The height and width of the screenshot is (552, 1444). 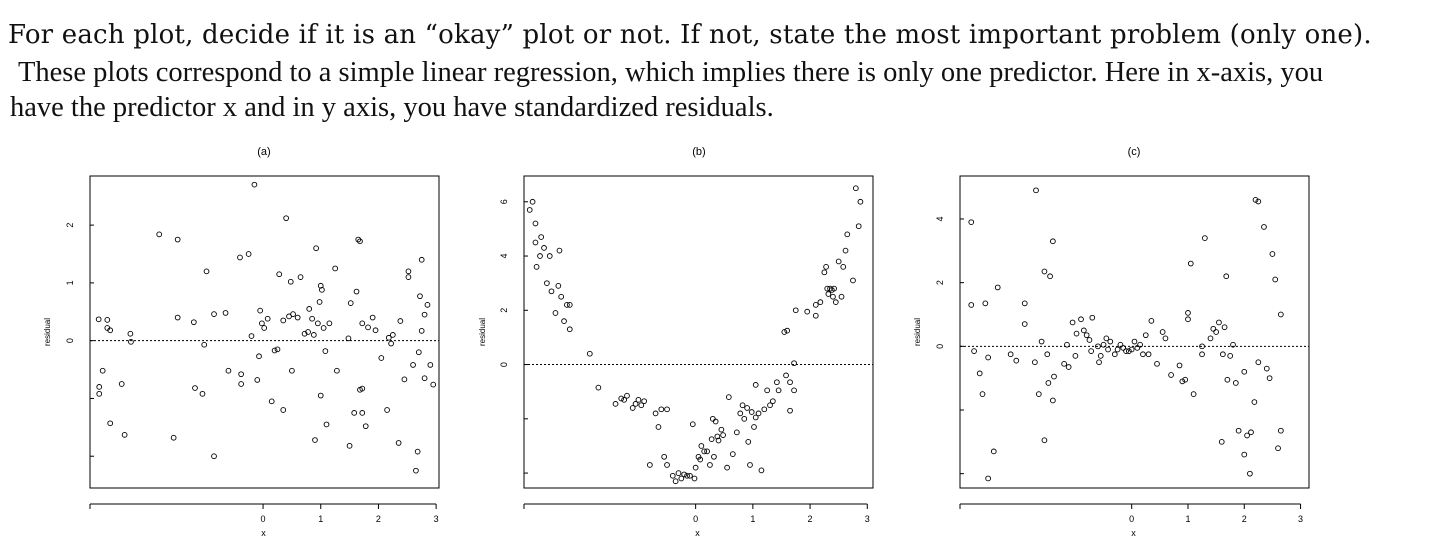 What do you see at coordinates (810, 519) in the screenshot?
I see `x-tick-label: 2` at bounding box center [810, 519].